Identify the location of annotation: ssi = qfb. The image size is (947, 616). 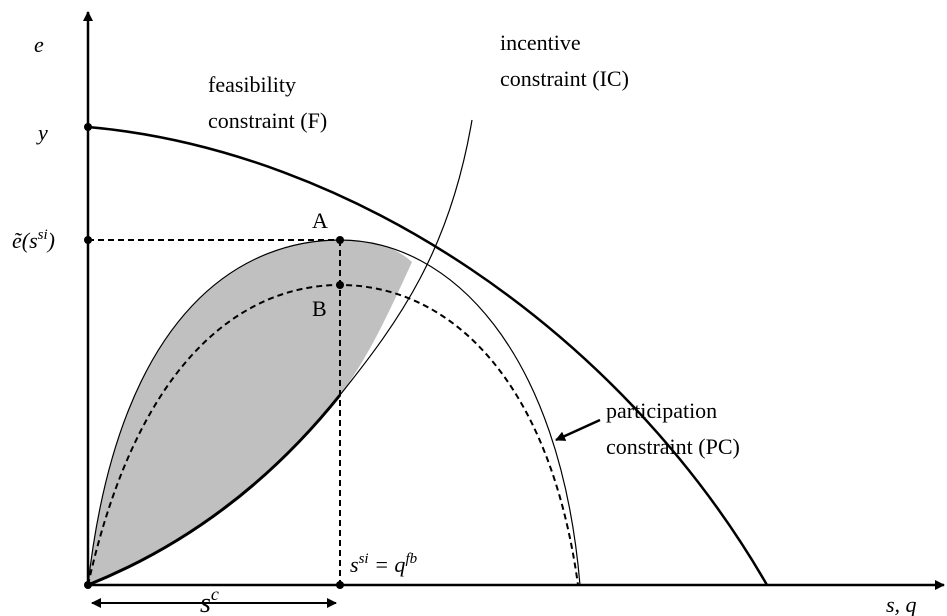
(384, 564).